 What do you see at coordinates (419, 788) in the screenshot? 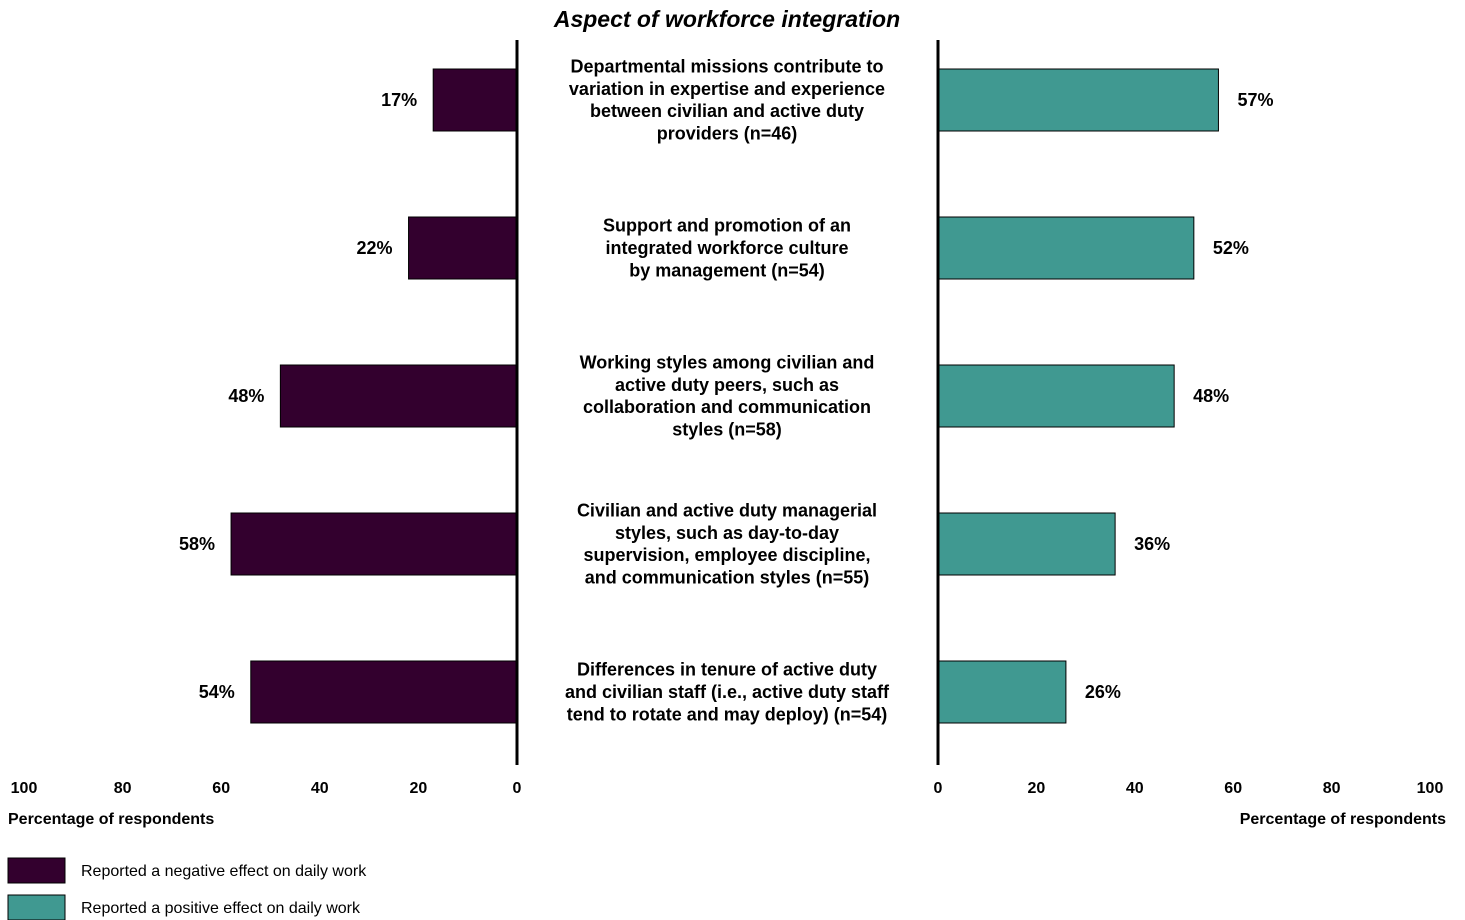
I see `left-tick-label: 20` at bounding box center [419, 788].